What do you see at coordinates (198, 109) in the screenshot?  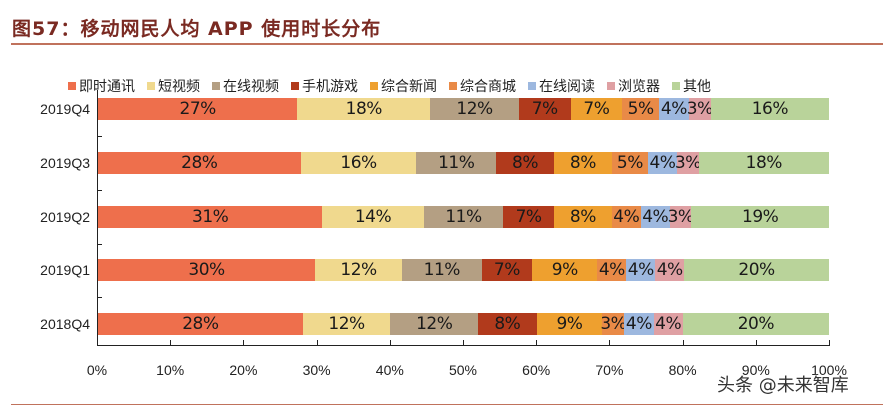 I see `bar-segment: 27%` at bounding box center [198, 109].